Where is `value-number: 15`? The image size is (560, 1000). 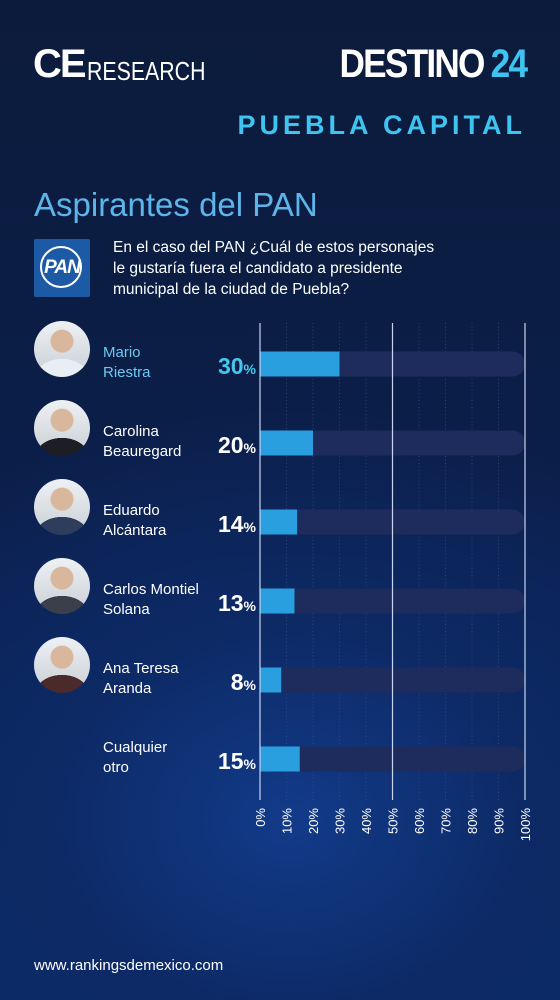
value-number: 15 is located at coordinates (230, 761).